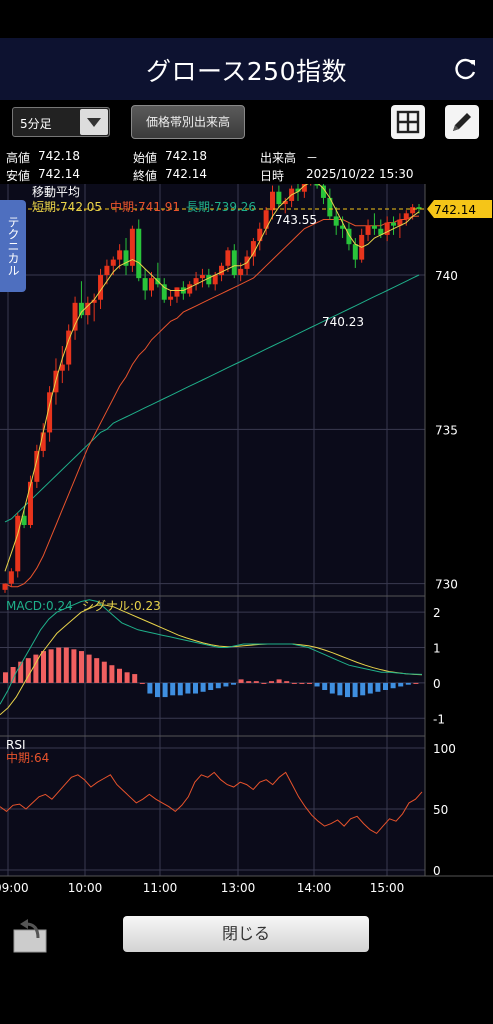 The height and width of the screenshot is (1024, 493). Describe the element at coordinates (94, 122) in the screenshot. I see `chevron-down-icon` at that location.